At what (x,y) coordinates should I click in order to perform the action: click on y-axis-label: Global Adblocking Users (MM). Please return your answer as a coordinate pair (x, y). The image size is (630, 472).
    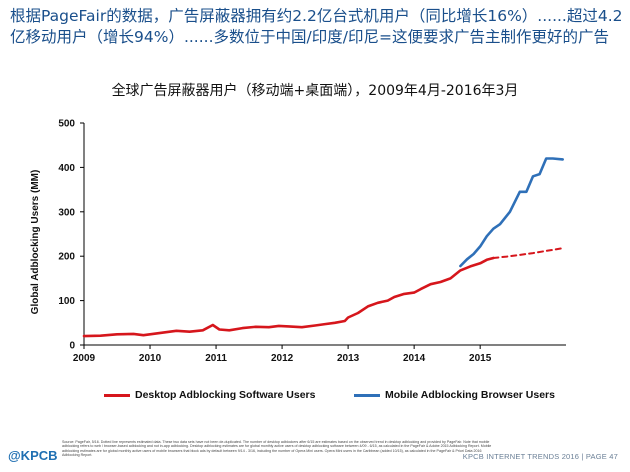
    Looking at the image, I should click on (35, 242).